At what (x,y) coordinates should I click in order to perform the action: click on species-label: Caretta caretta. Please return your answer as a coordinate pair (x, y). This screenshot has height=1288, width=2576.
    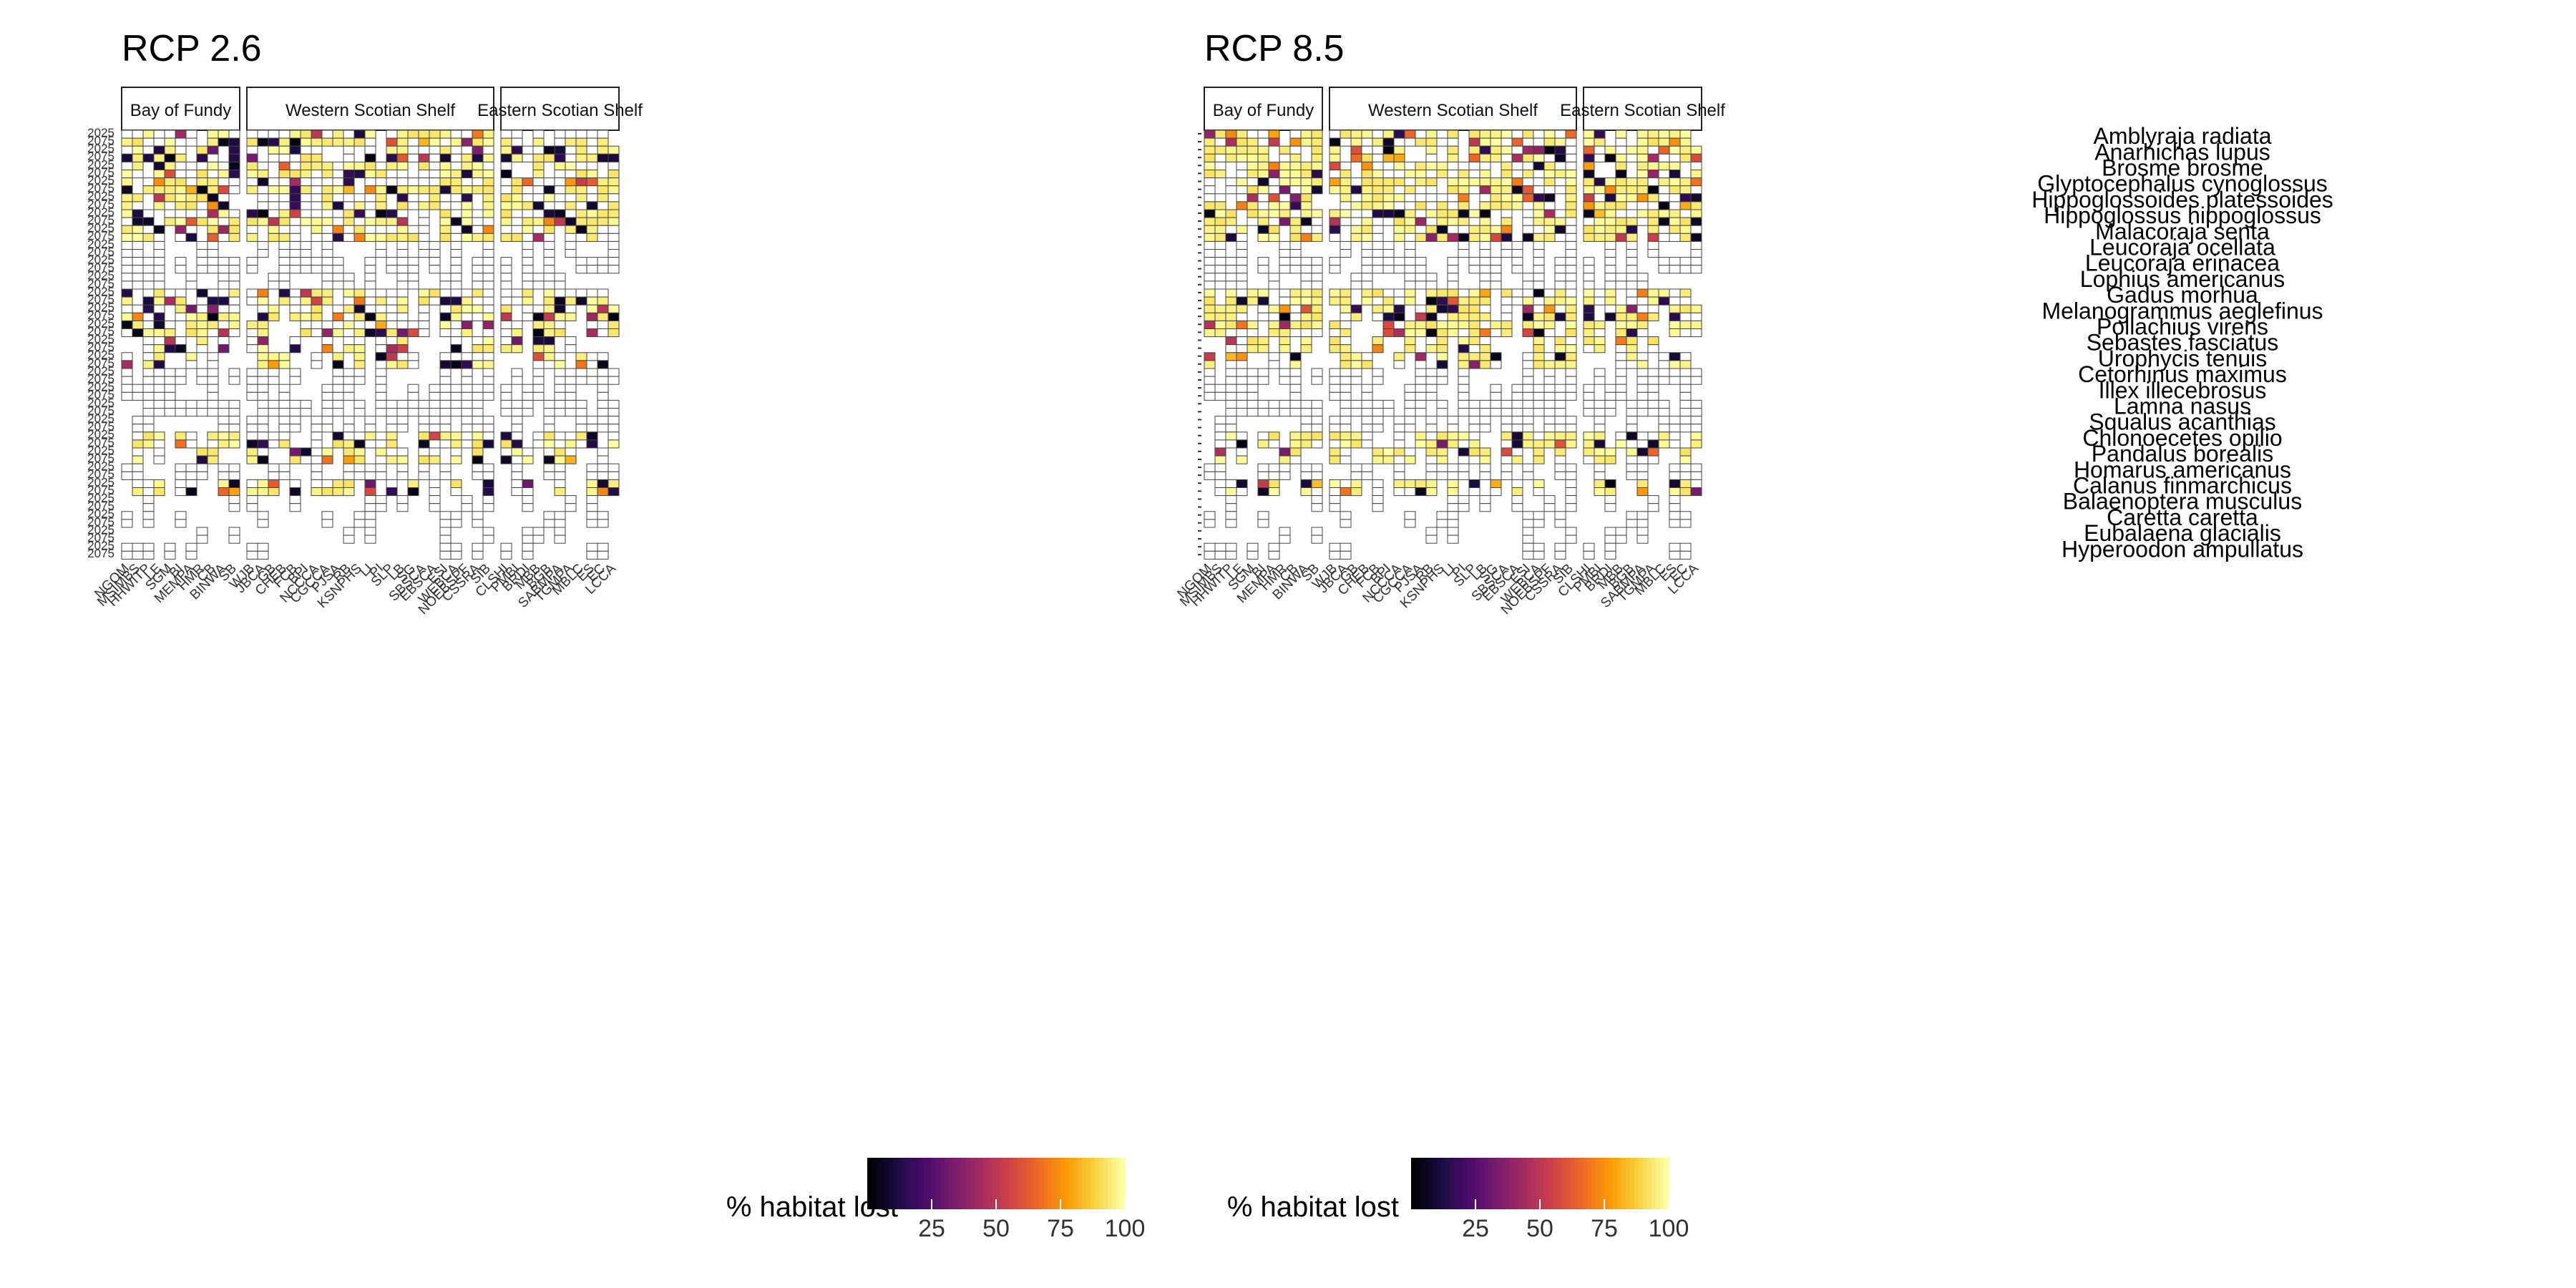
    Looking at the image, I should click on (2182, 517).